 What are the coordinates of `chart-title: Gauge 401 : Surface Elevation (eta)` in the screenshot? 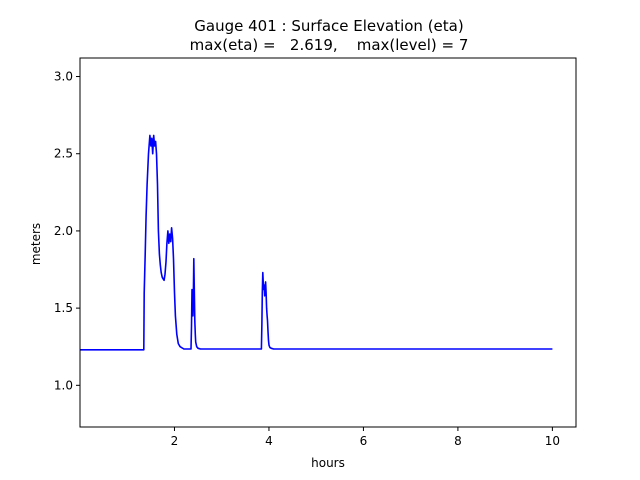 It's located at (328, 26).